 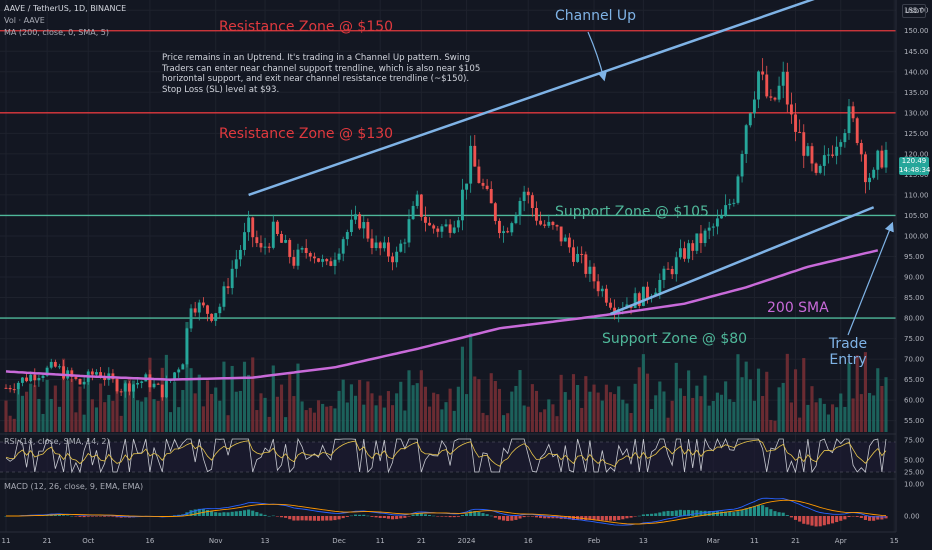 I want to click on price-tick-label: 120.00, so click(x=916, y=154).